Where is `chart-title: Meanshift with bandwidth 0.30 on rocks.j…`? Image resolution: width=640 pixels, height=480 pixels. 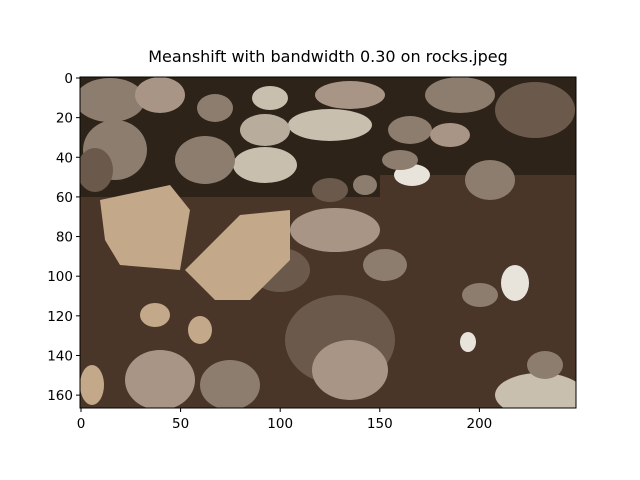
chart-title: Meanshift with bandwidth 0.30 on rocks.j… is located at coordinates (328, 56).